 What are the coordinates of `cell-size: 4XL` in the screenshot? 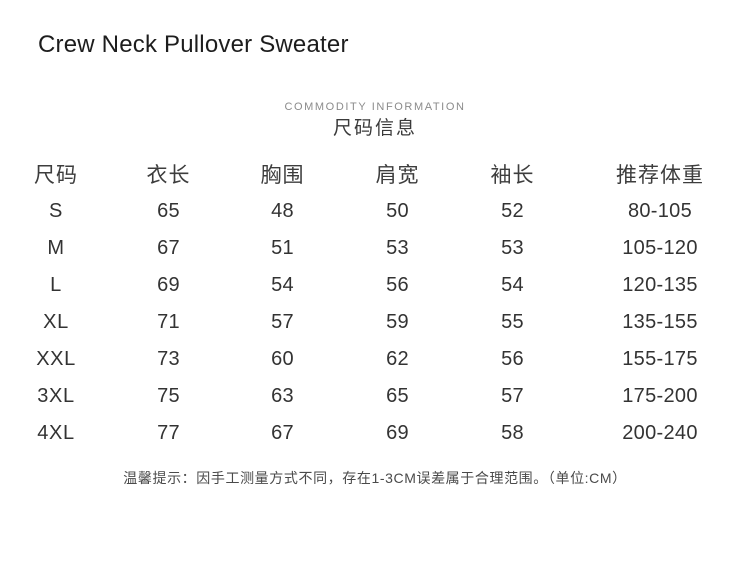 It's located at (56, 433).